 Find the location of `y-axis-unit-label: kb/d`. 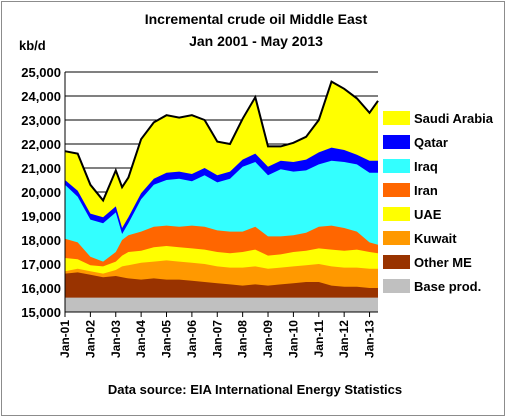

y-axis-unit-label: kb/d is located at coordinates (32, 45).